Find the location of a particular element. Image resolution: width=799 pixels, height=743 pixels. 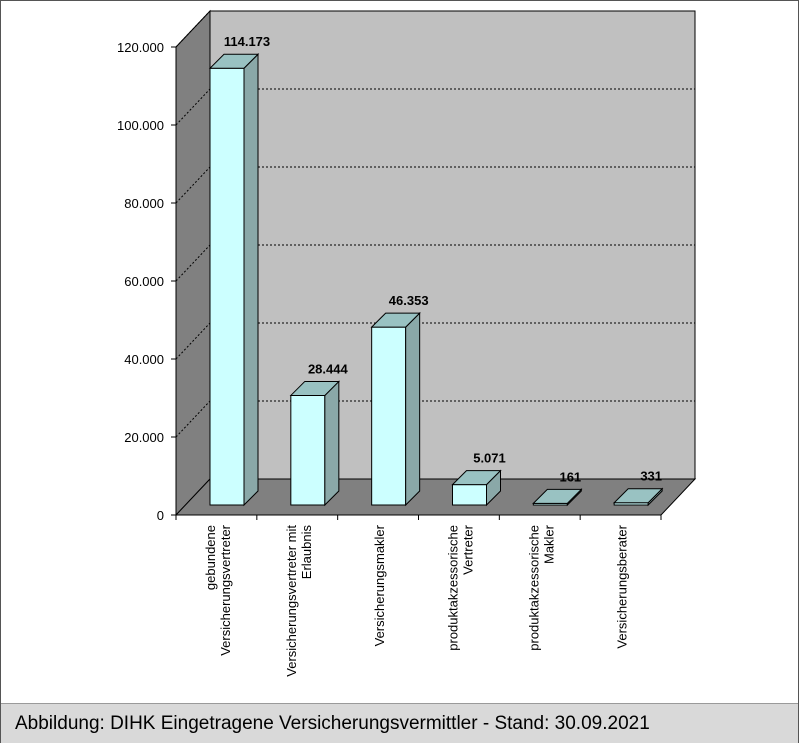

y-tick-label: 40.000 is located at coordinates (144, 359).